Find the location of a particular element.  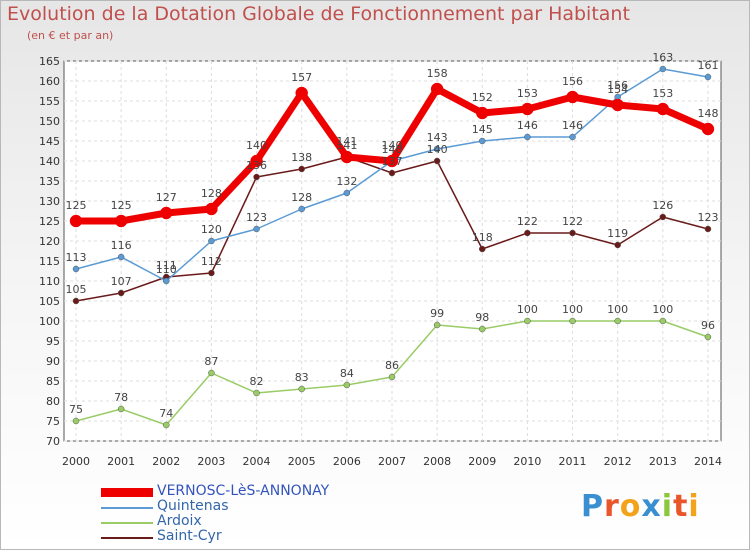

y-tick-label: 135 is located at coordinates (49, 181).